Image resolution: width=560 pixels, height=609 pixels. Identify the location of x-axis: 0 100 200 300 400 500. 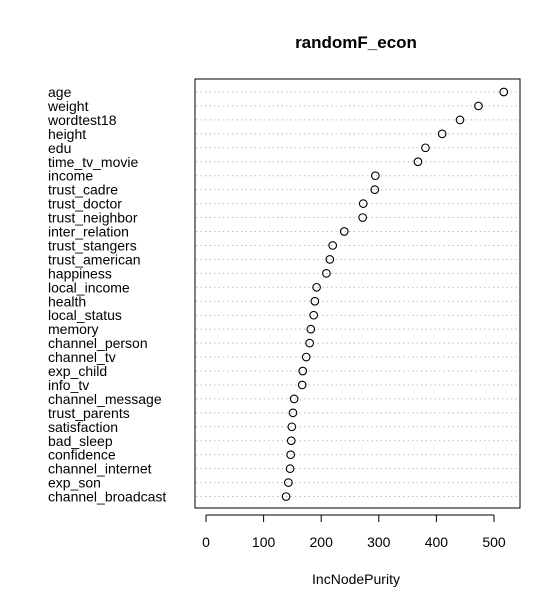
(354, 532).